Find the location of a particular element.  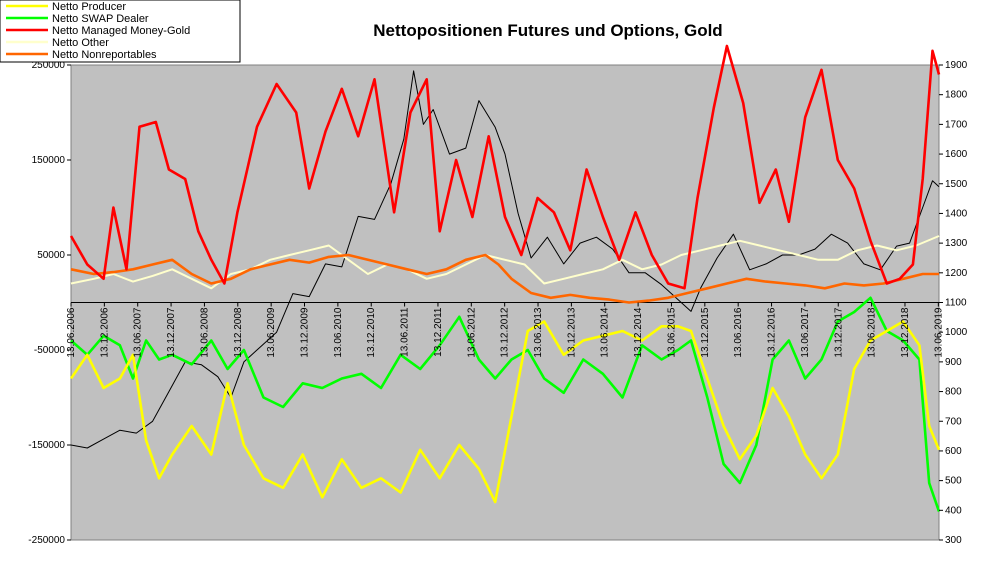

right-tick-label: 1600 is located at coordinates (956, 154).